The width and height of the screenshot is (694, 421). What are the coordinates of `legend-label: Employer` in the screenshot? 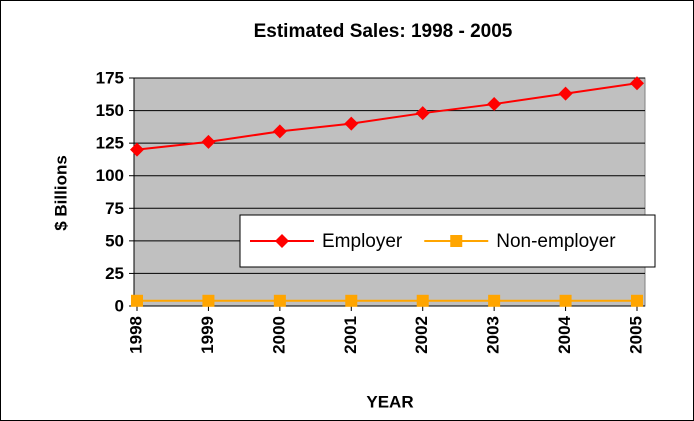 It's located at (362, 241).